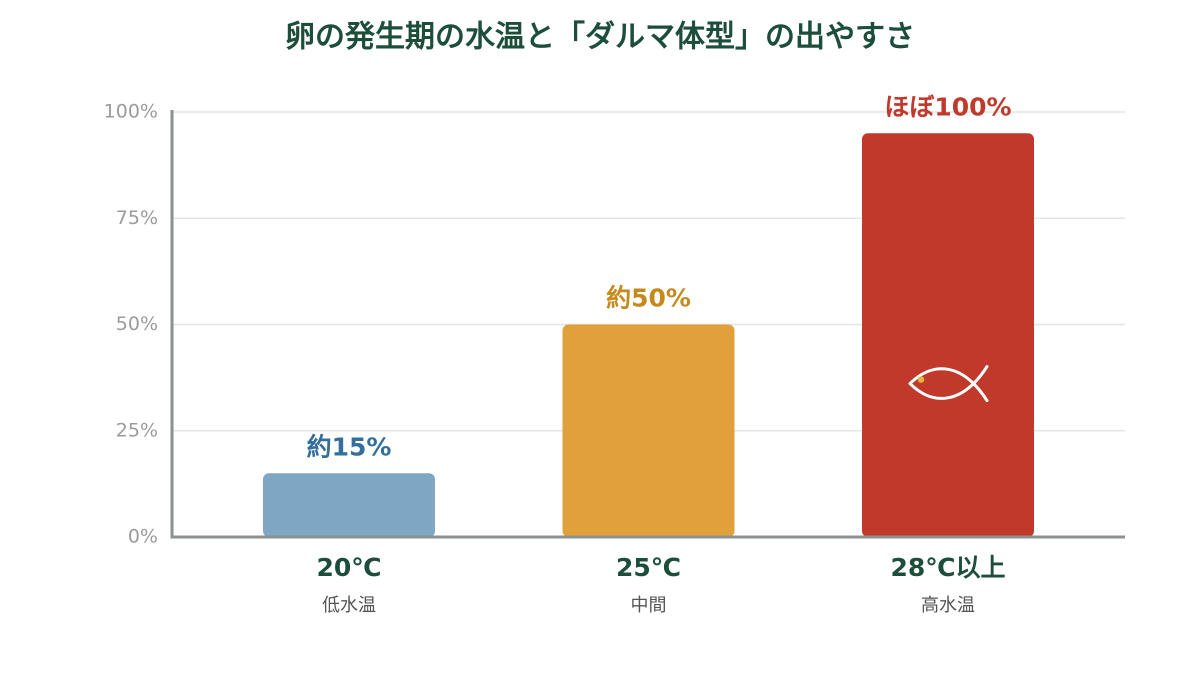  Describe the element at coordinates (349, 605) in the screenshot. I see `x-tick-sublabel: 低水温` at that location.